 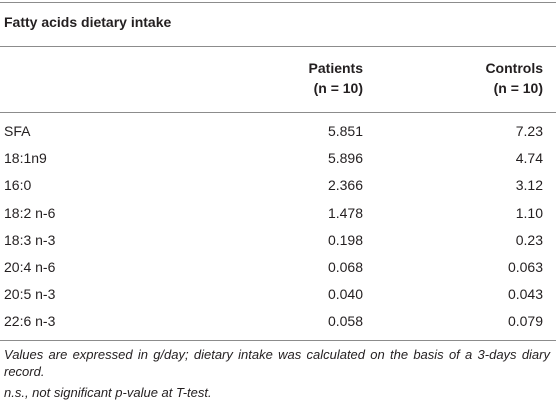 I want to click on header-rule, so click(x=278, y=112).